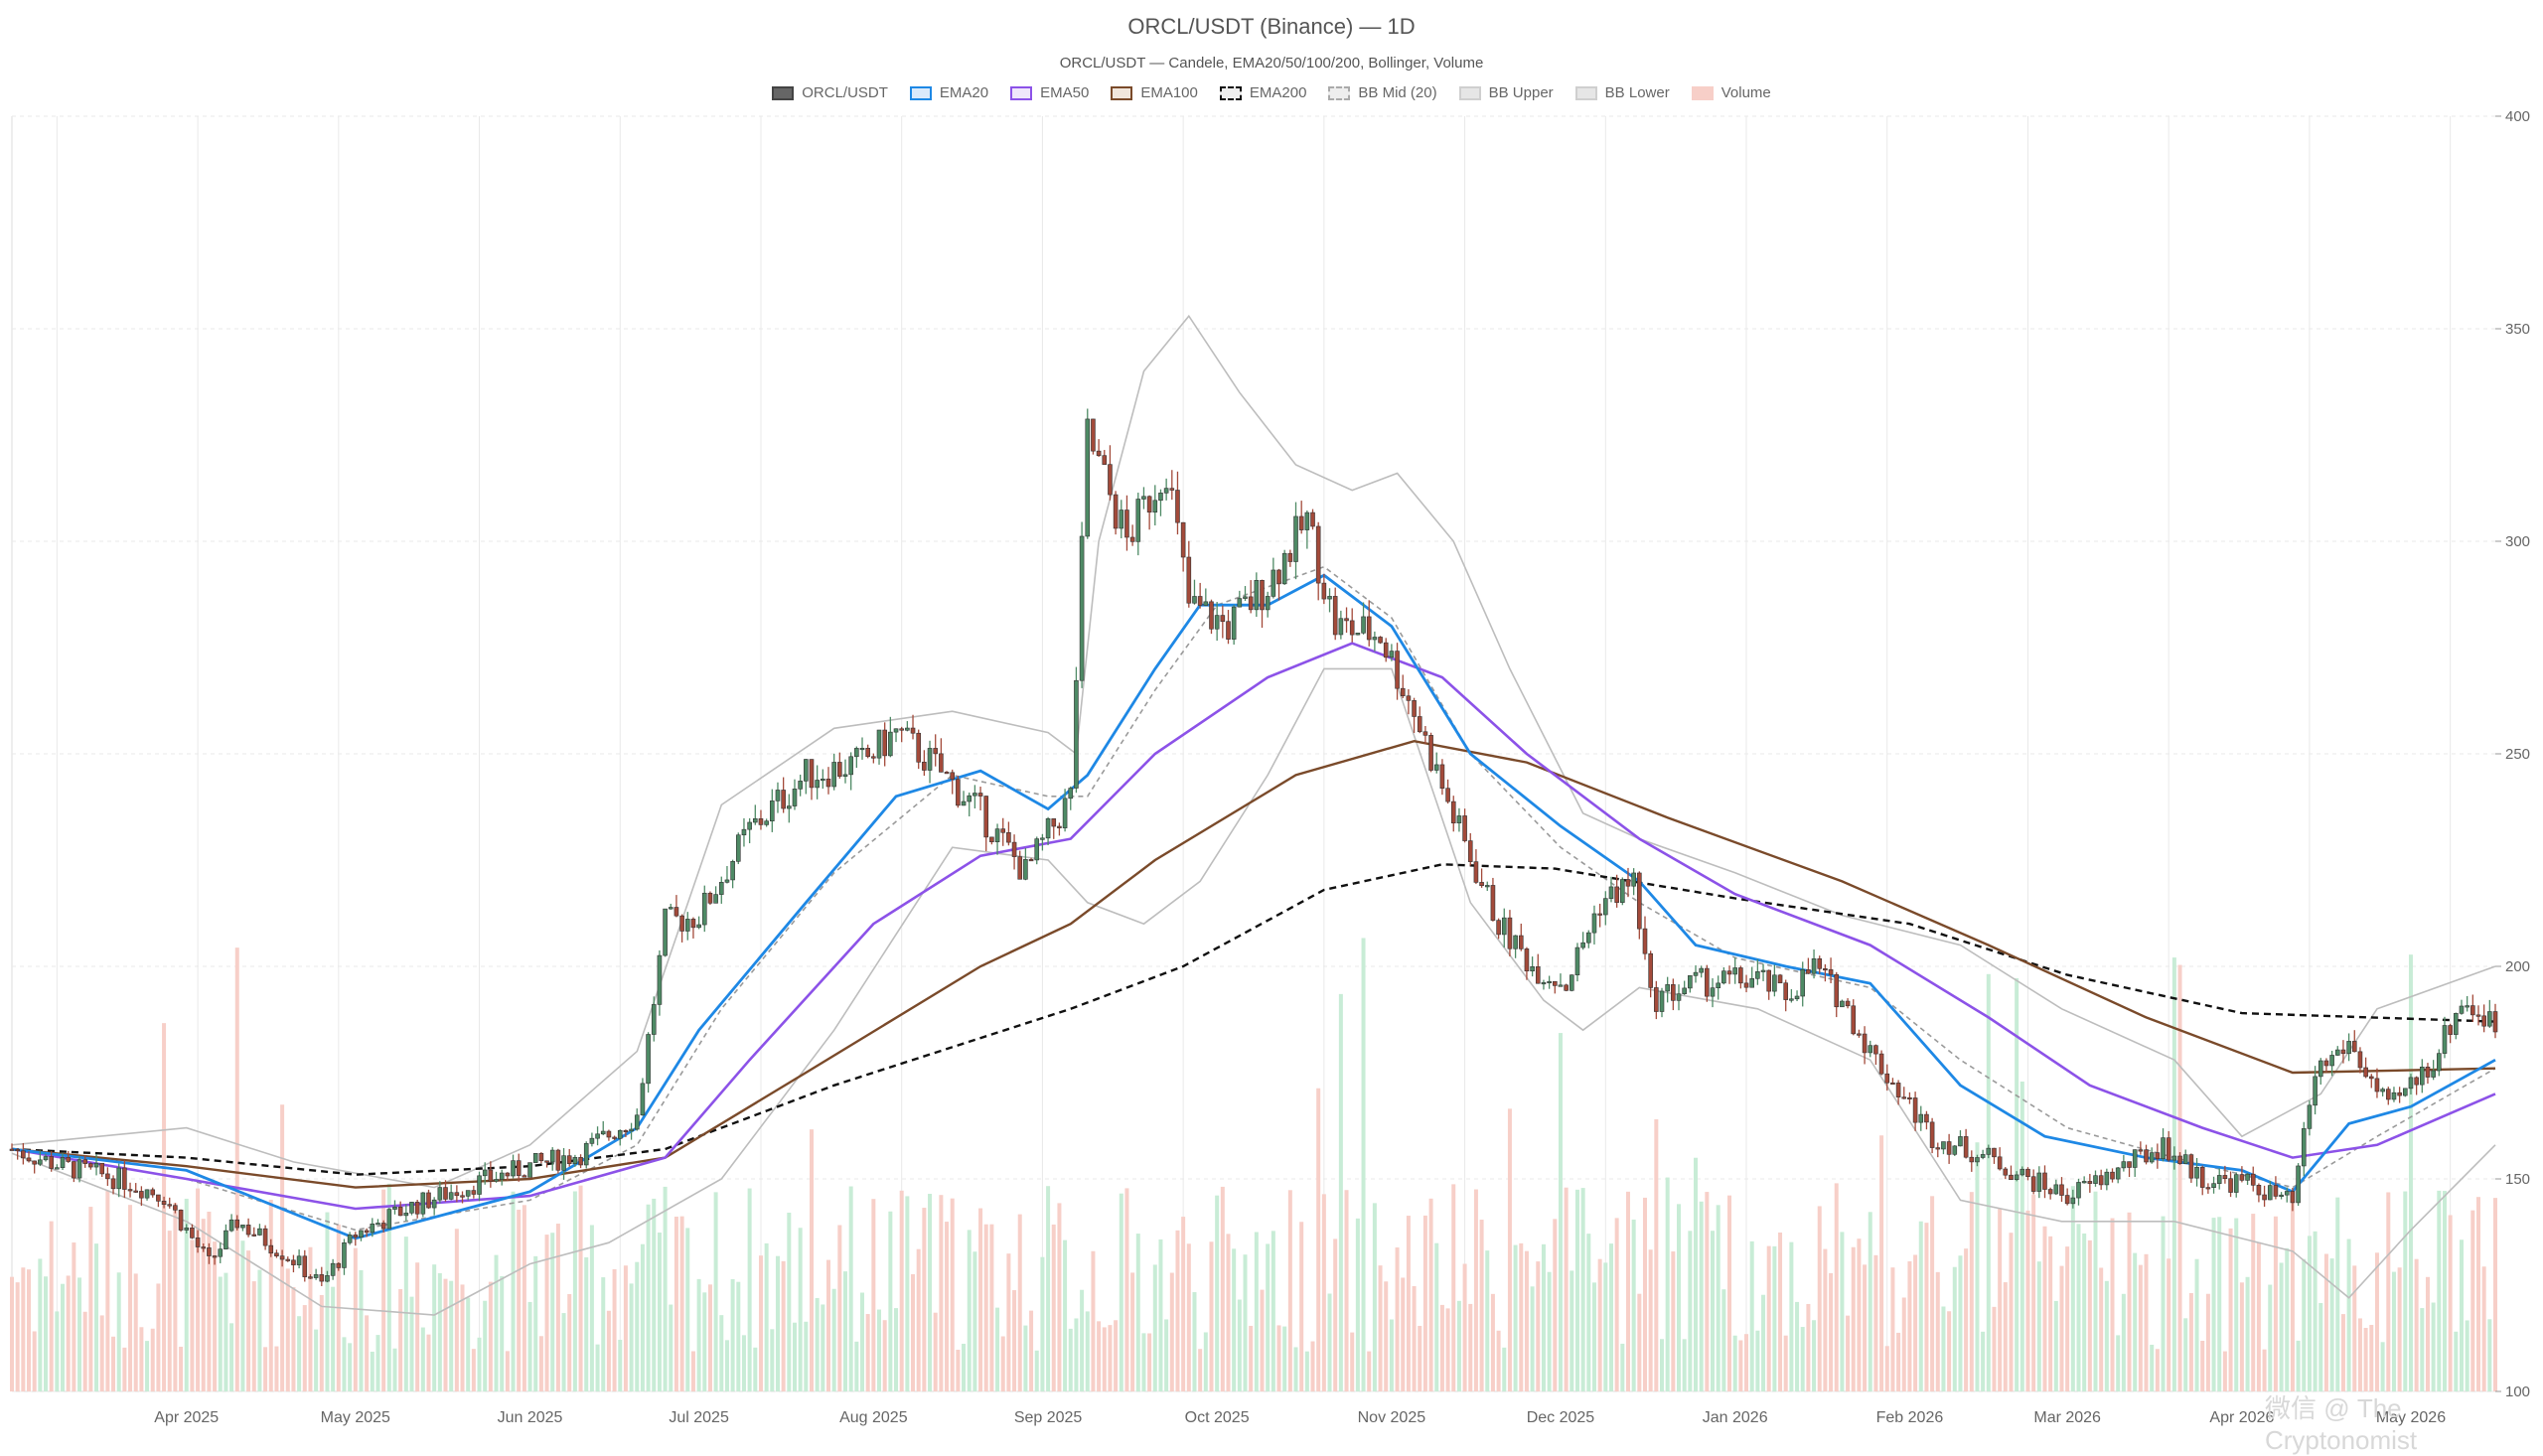  I want to click on legend-item-bb-upper: BB Upper, so click(1506, 92).